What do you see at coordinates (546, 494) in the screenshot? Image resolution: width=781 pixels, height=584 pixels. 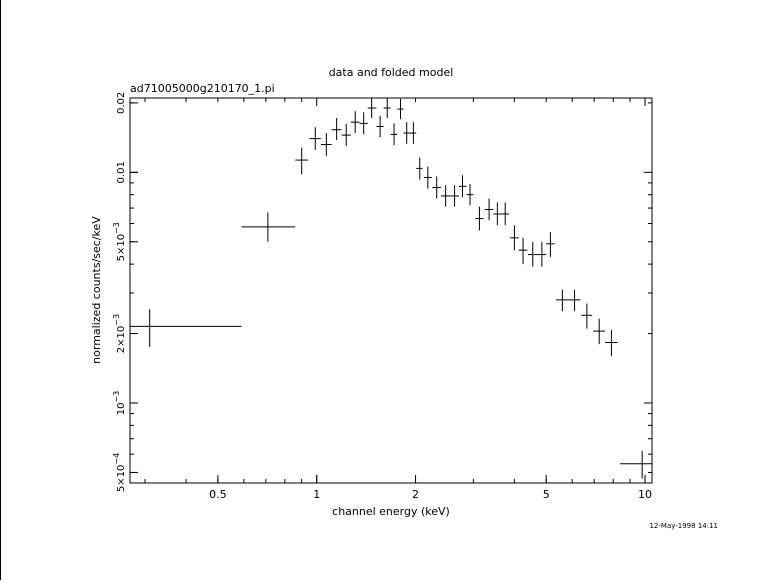 I see `x-tick-label: 5` at bounding box center [546, 494].